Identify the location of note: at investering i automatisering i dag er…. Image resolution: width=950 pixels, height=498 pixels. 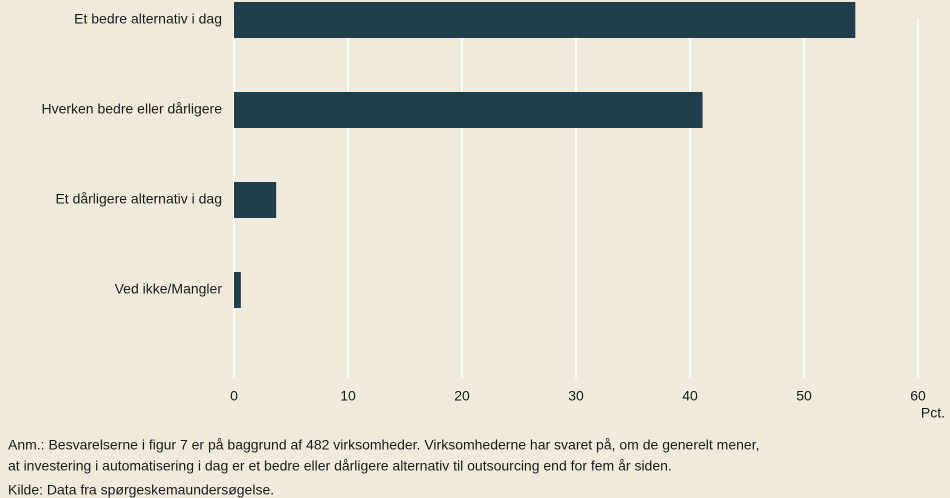
(340, 466).